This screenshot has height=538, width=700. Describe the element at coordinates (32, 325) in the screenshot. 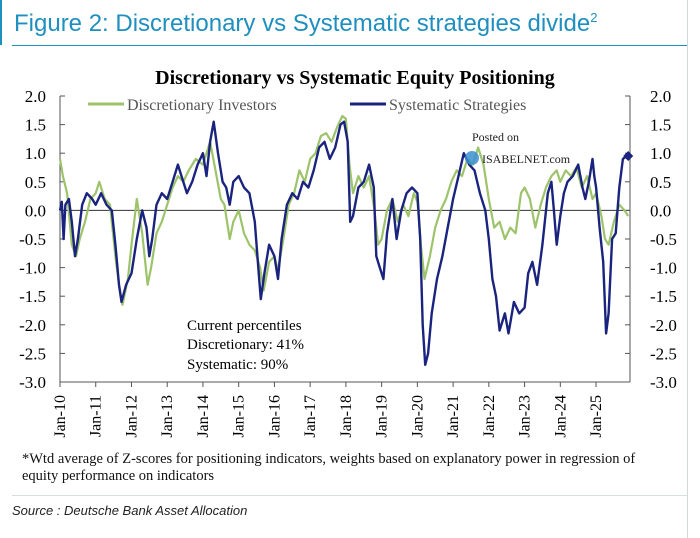

I see `y-tick-label-left: -2.0` at that location.